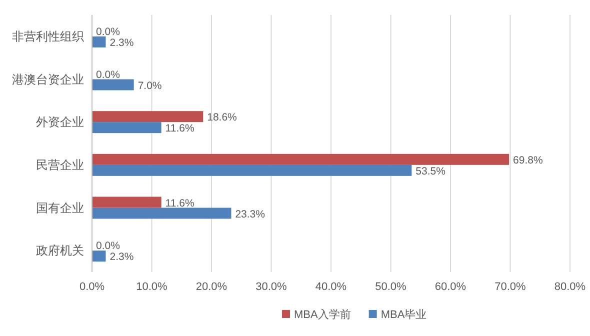 The image size is (590, 336). Describe the element at coordinates (48, 79) in the screenshot. I see `y-tick-label: 港澳台资企业` at that location.